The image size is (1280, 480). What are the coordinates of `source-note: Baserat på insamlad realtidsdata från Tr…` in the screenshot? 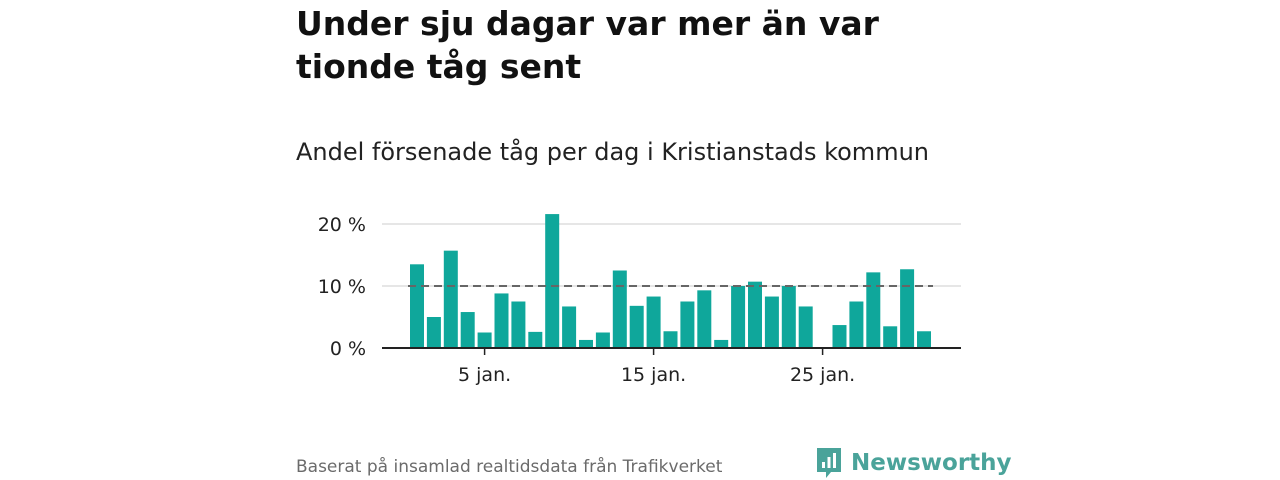 It's located at (509, 467).